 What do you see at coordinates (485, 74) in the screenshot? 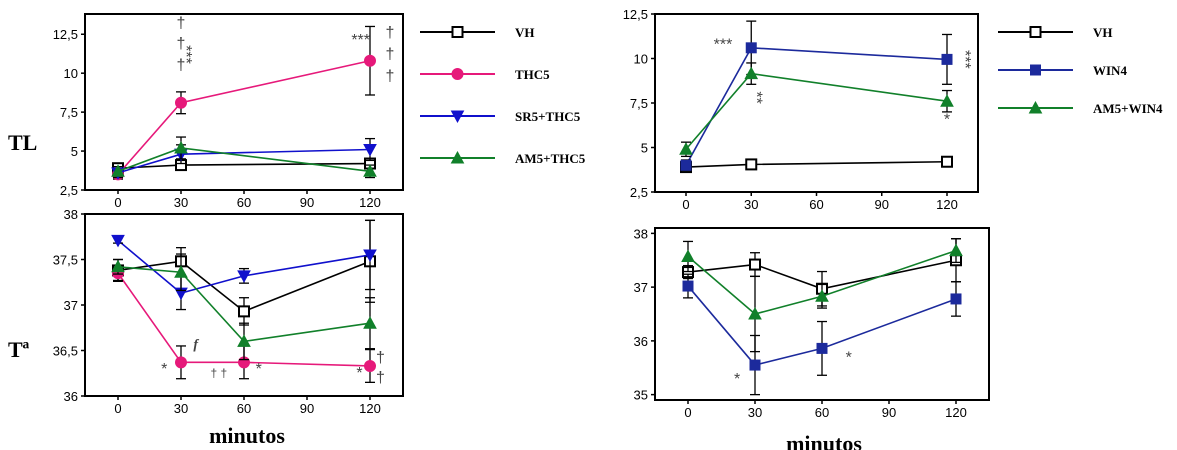
I see `legend-item-thc5: THC5` at bounding box center [485, 74].